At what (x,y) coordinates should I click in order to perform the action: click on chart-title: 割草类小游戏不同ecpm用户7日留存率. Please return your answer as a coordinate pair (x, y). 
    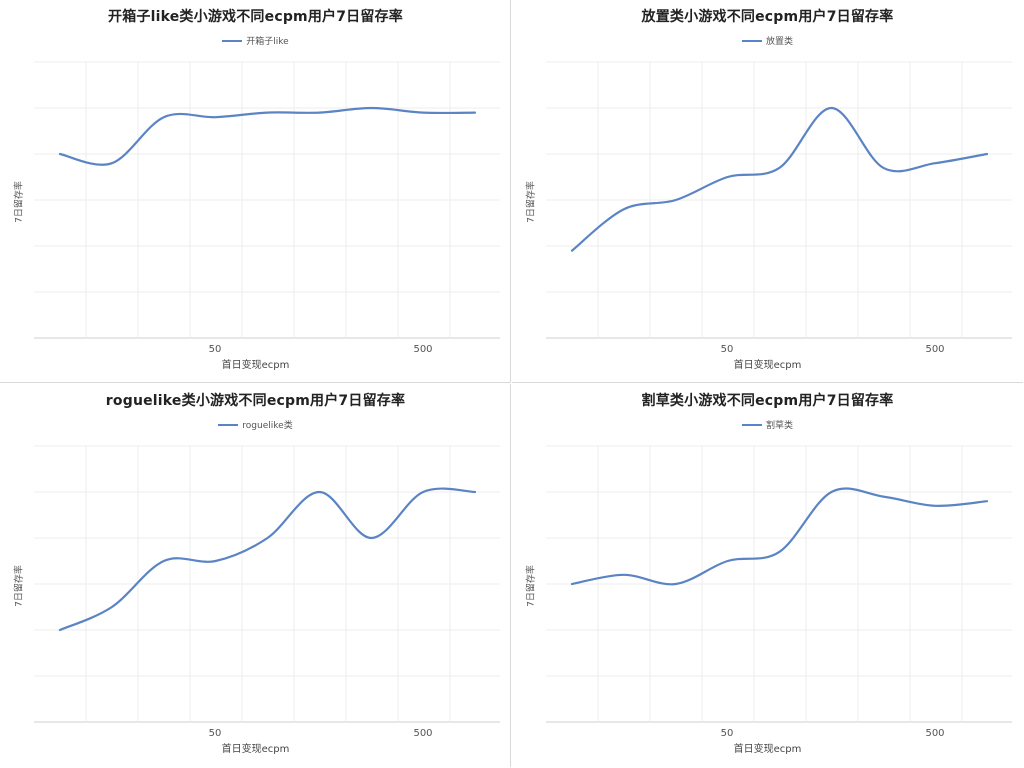
    Looking at the image, I should click on (767, 401).